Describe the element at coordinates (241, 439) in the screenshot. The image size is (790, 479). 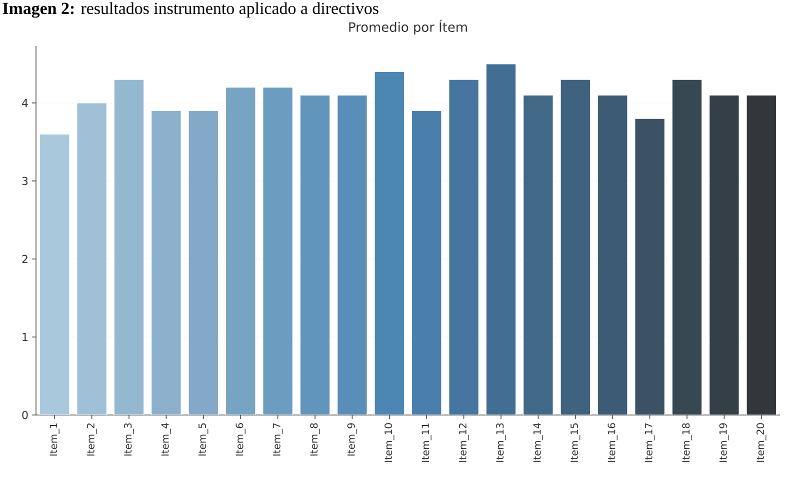
I see `x-tick-label: Item_6` at that location.